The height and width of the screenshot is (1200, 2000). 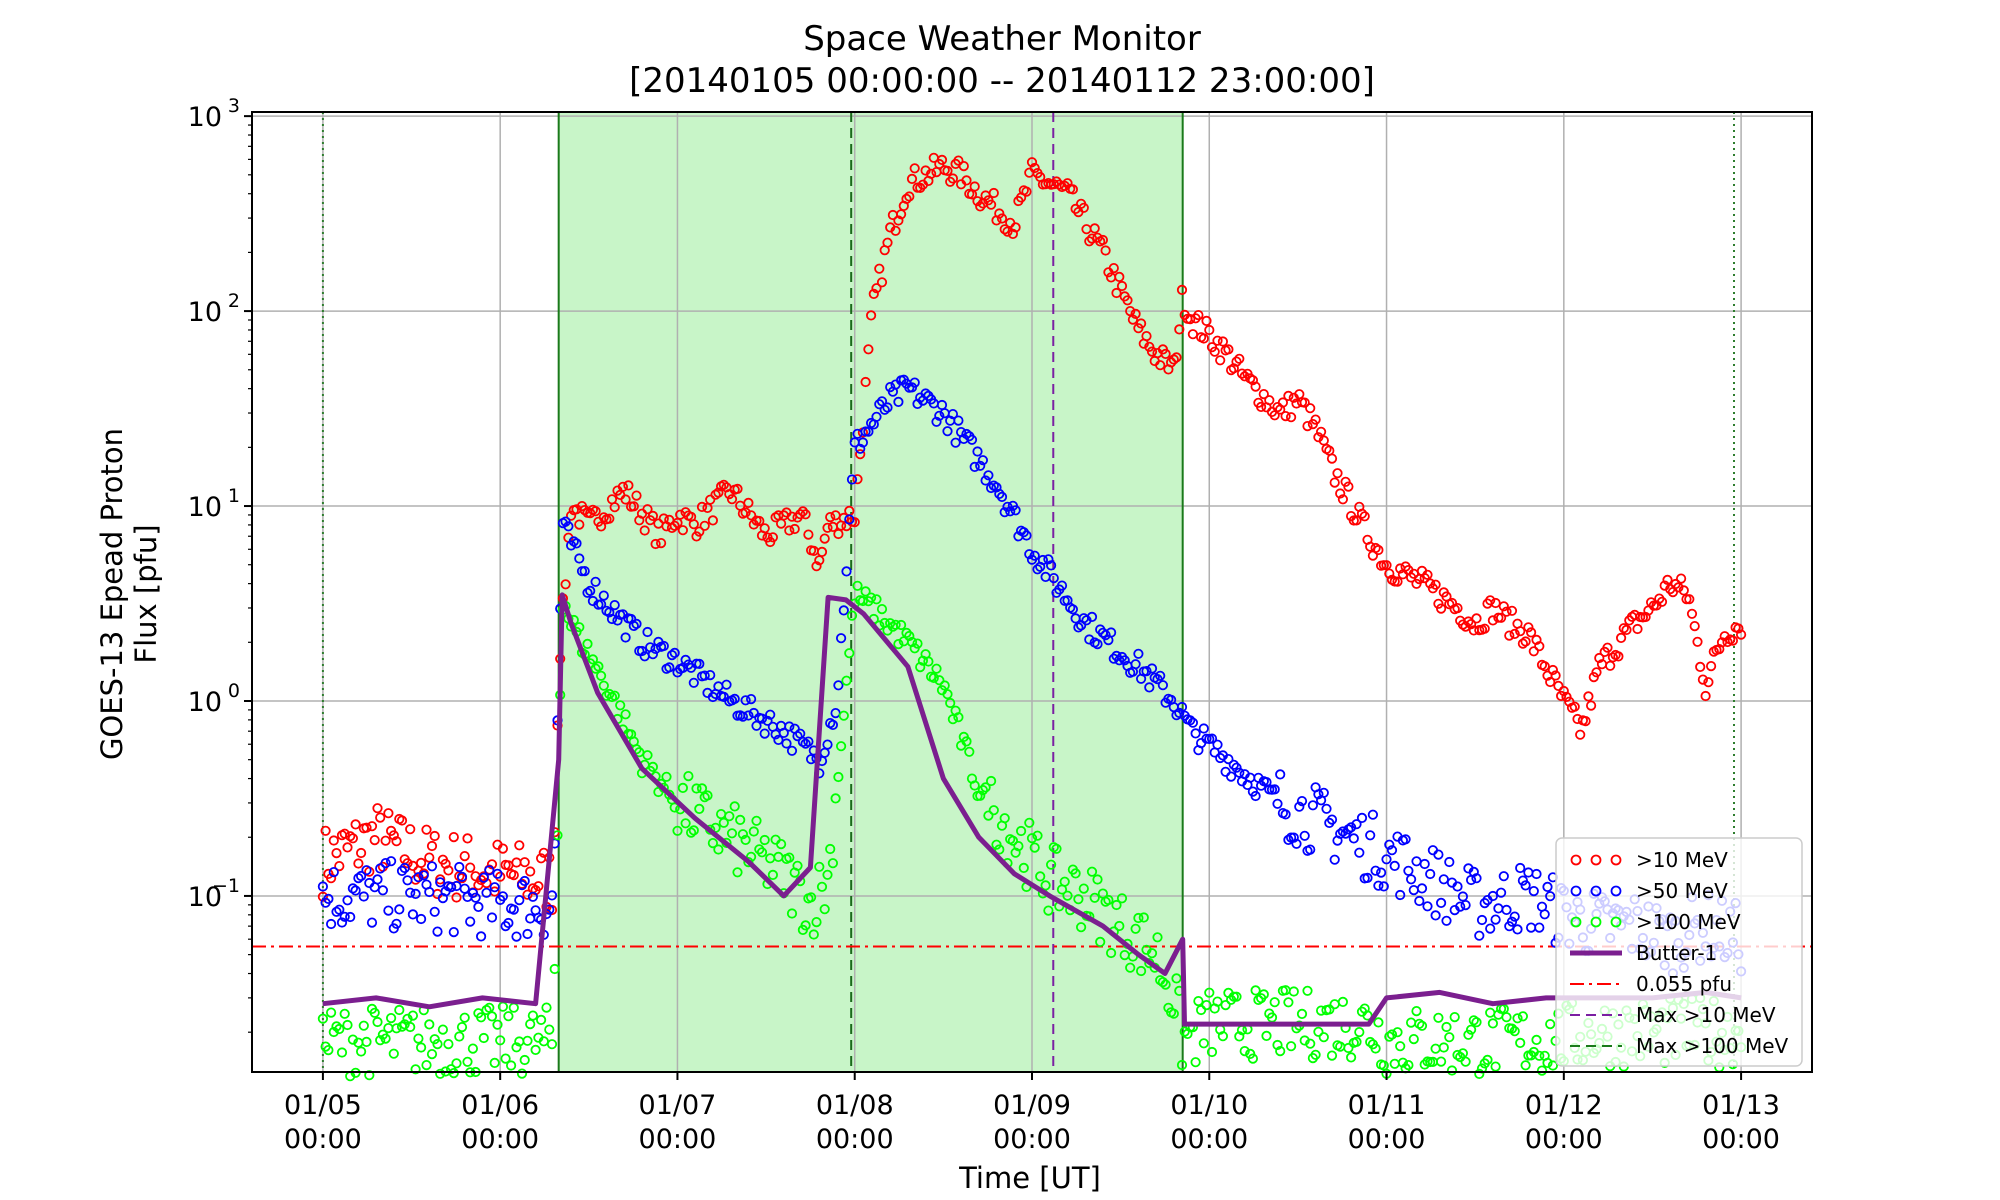 What do you see at coordinates (1596, 891) in the screenshot?
I see `legend-marker` at bounding box center [1596, 891].